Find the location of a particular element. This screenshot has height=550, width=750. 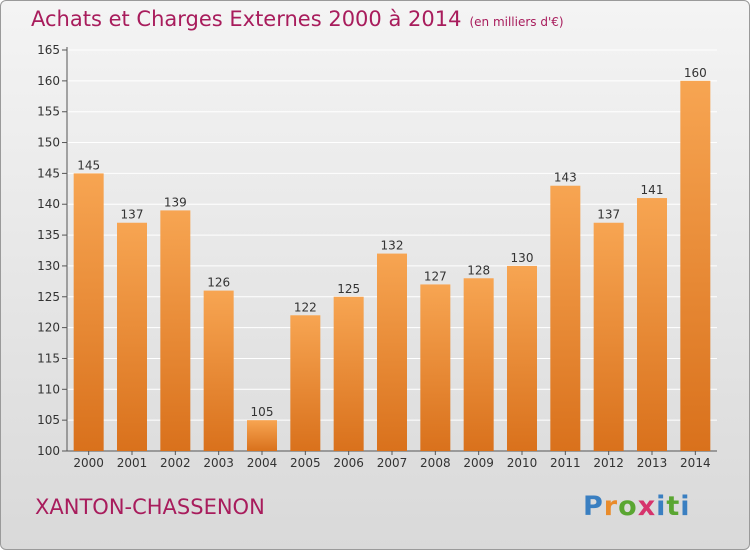

data-label: 132 is located at coordinates (392, 246).